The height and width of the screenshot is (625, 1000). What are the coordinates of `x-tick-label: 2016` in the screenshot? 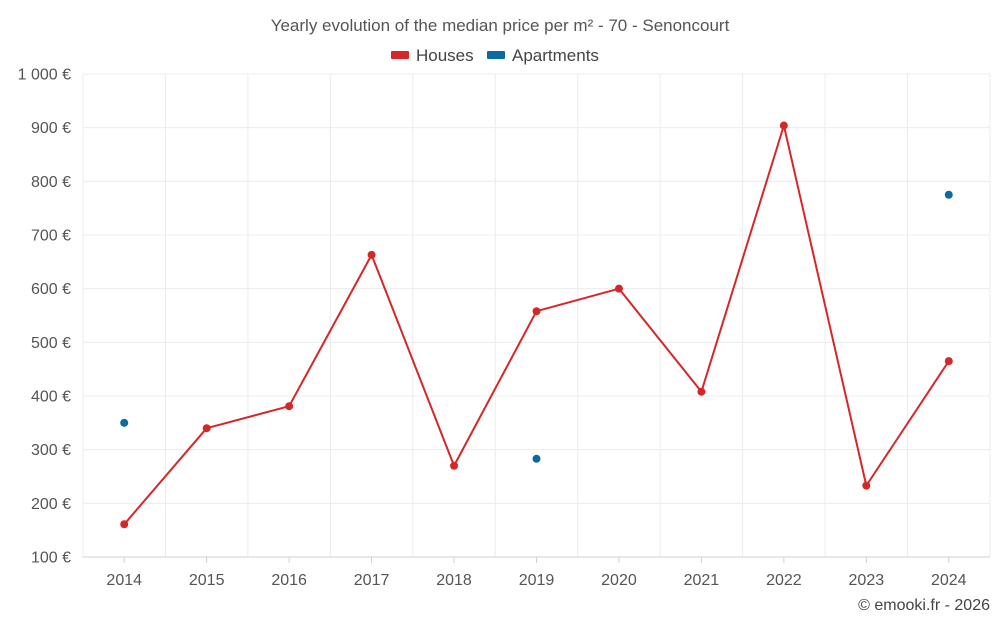 It's located at (289, 580).